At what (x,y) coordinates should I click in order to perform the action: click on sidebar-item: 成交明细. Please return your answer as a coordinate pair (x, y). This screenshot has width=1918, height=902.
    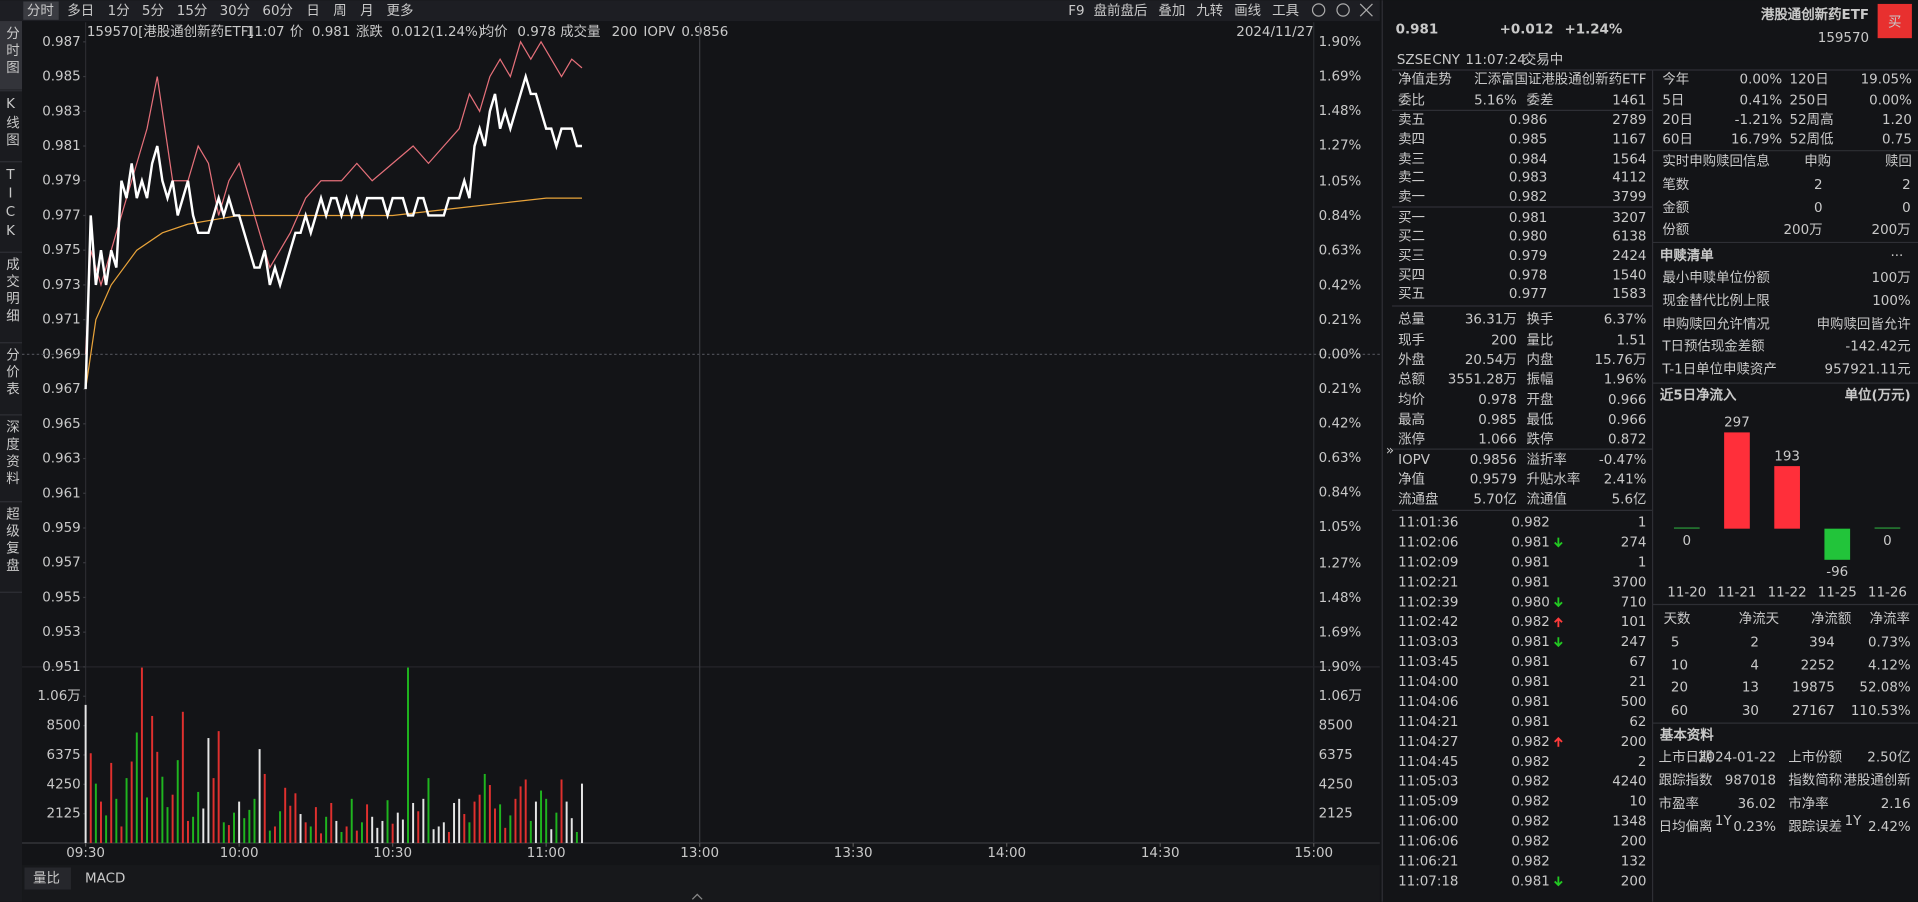
    Looking at the image, I should click on (11, 291).